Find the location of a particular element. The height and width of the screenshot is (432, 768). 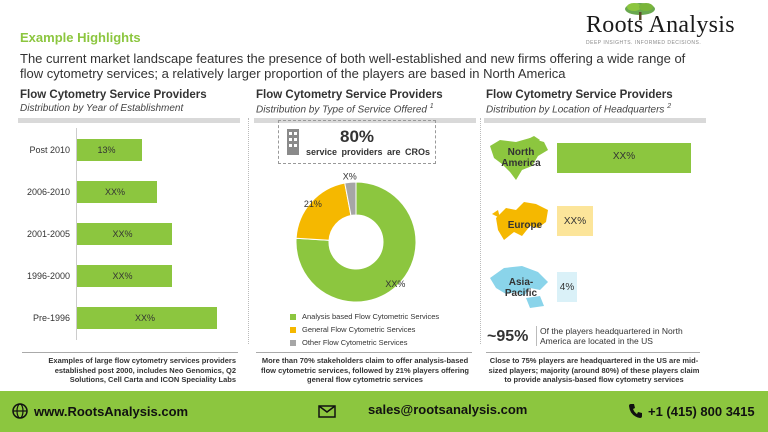

callout-text: service providers are CROs is located at coordinates (368, 152).